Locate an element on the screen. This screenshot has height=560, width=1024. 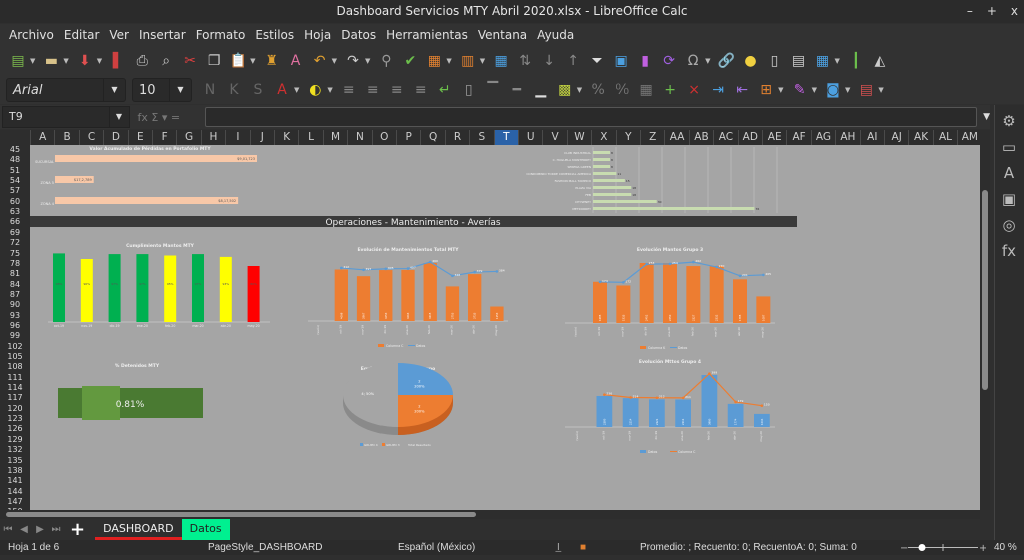
row-number: 126 is located at coordinates (15, 429).